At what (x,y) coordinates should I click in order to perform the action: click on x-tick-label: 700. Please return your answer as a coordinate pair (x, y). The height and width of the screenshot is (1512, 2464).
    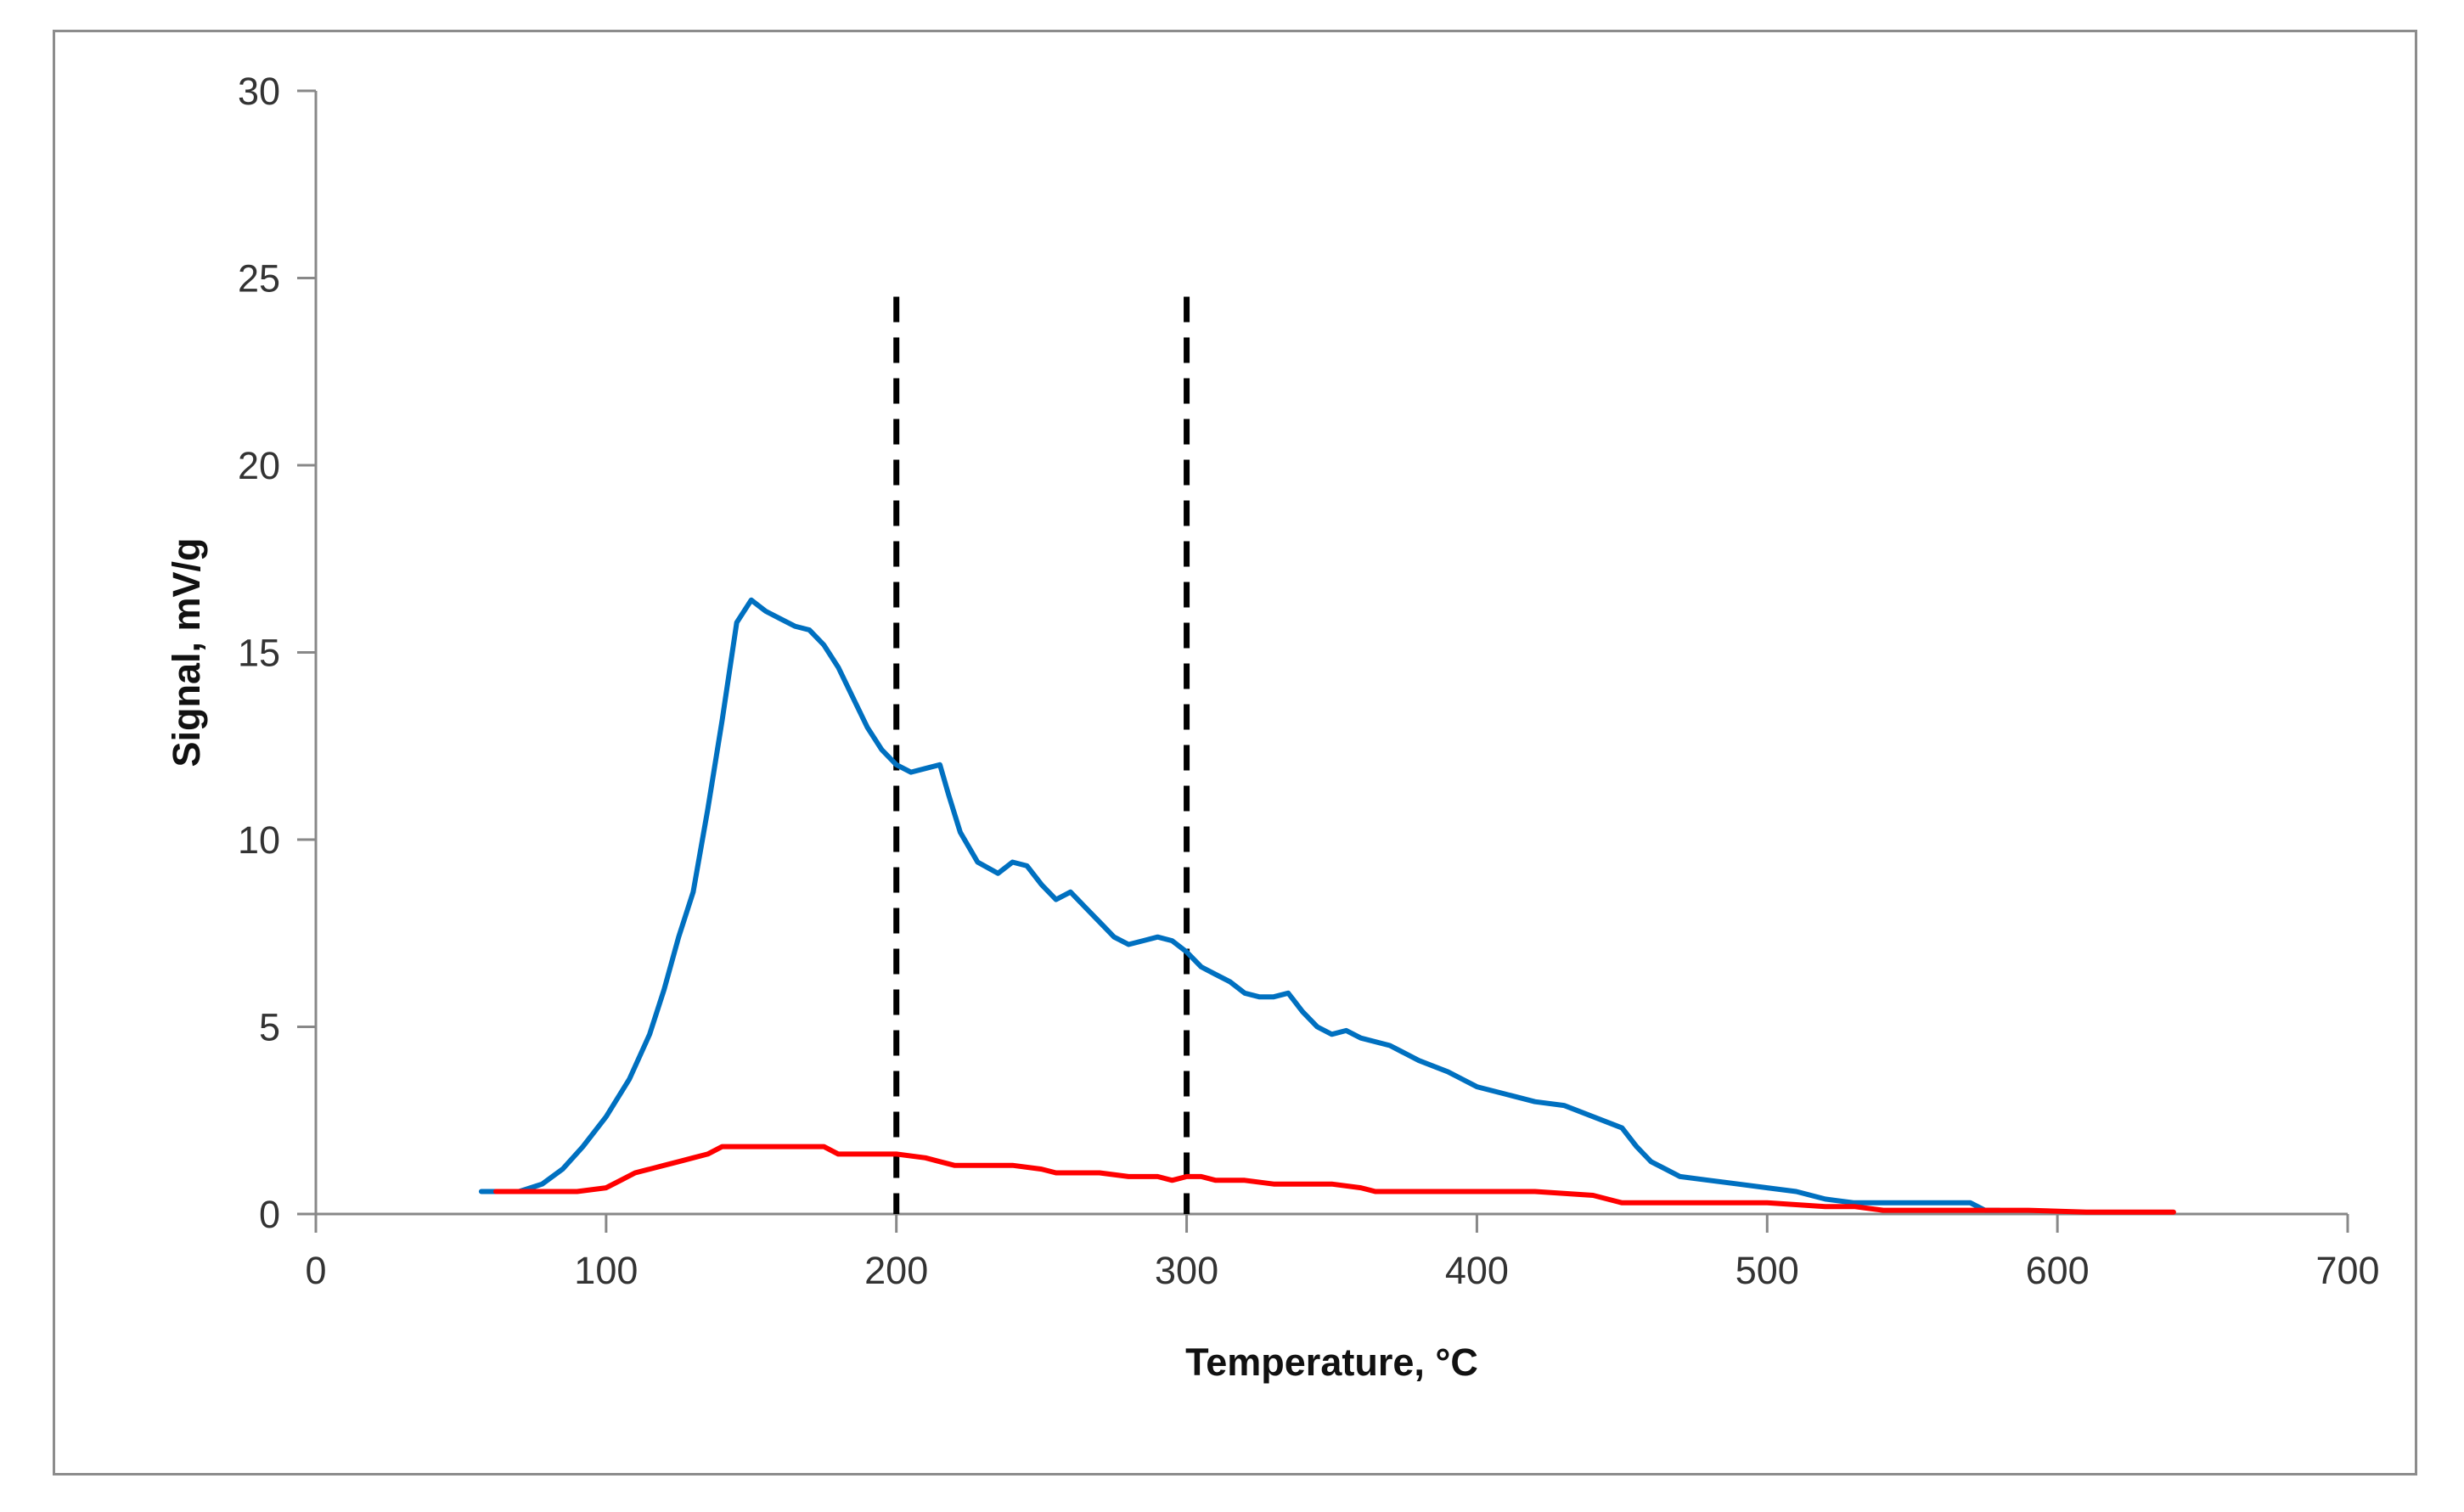
    Looking at the image, I should click on (2347, 1270).